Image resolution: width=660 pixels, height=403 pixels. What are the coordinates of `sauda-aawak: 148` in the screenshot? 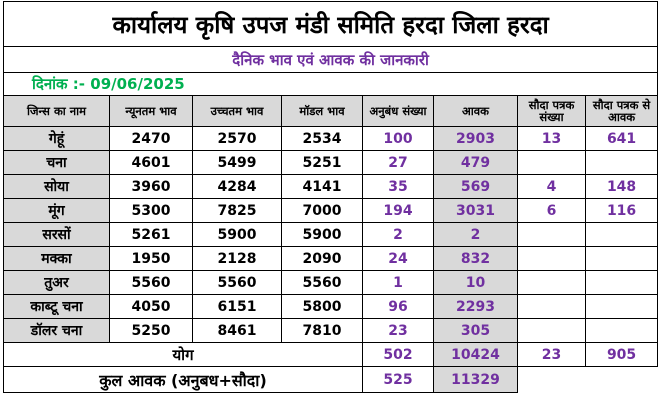 It's located at (621, 186).